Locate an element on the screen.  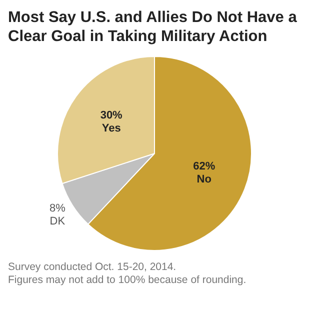
data-label: 62% is located at coordinates (204, 166).